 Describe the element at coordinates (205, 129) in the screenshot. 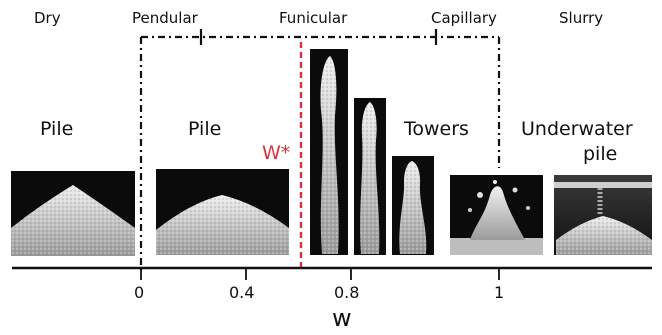

I see `structure-pile-wet-label: Pile` at that location.